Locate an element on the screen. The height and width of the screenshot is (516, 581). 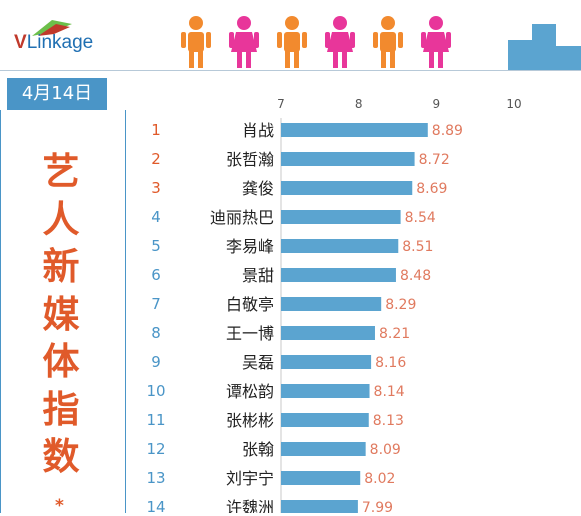
rank-label: 6 is located at coordinates (156, 275).